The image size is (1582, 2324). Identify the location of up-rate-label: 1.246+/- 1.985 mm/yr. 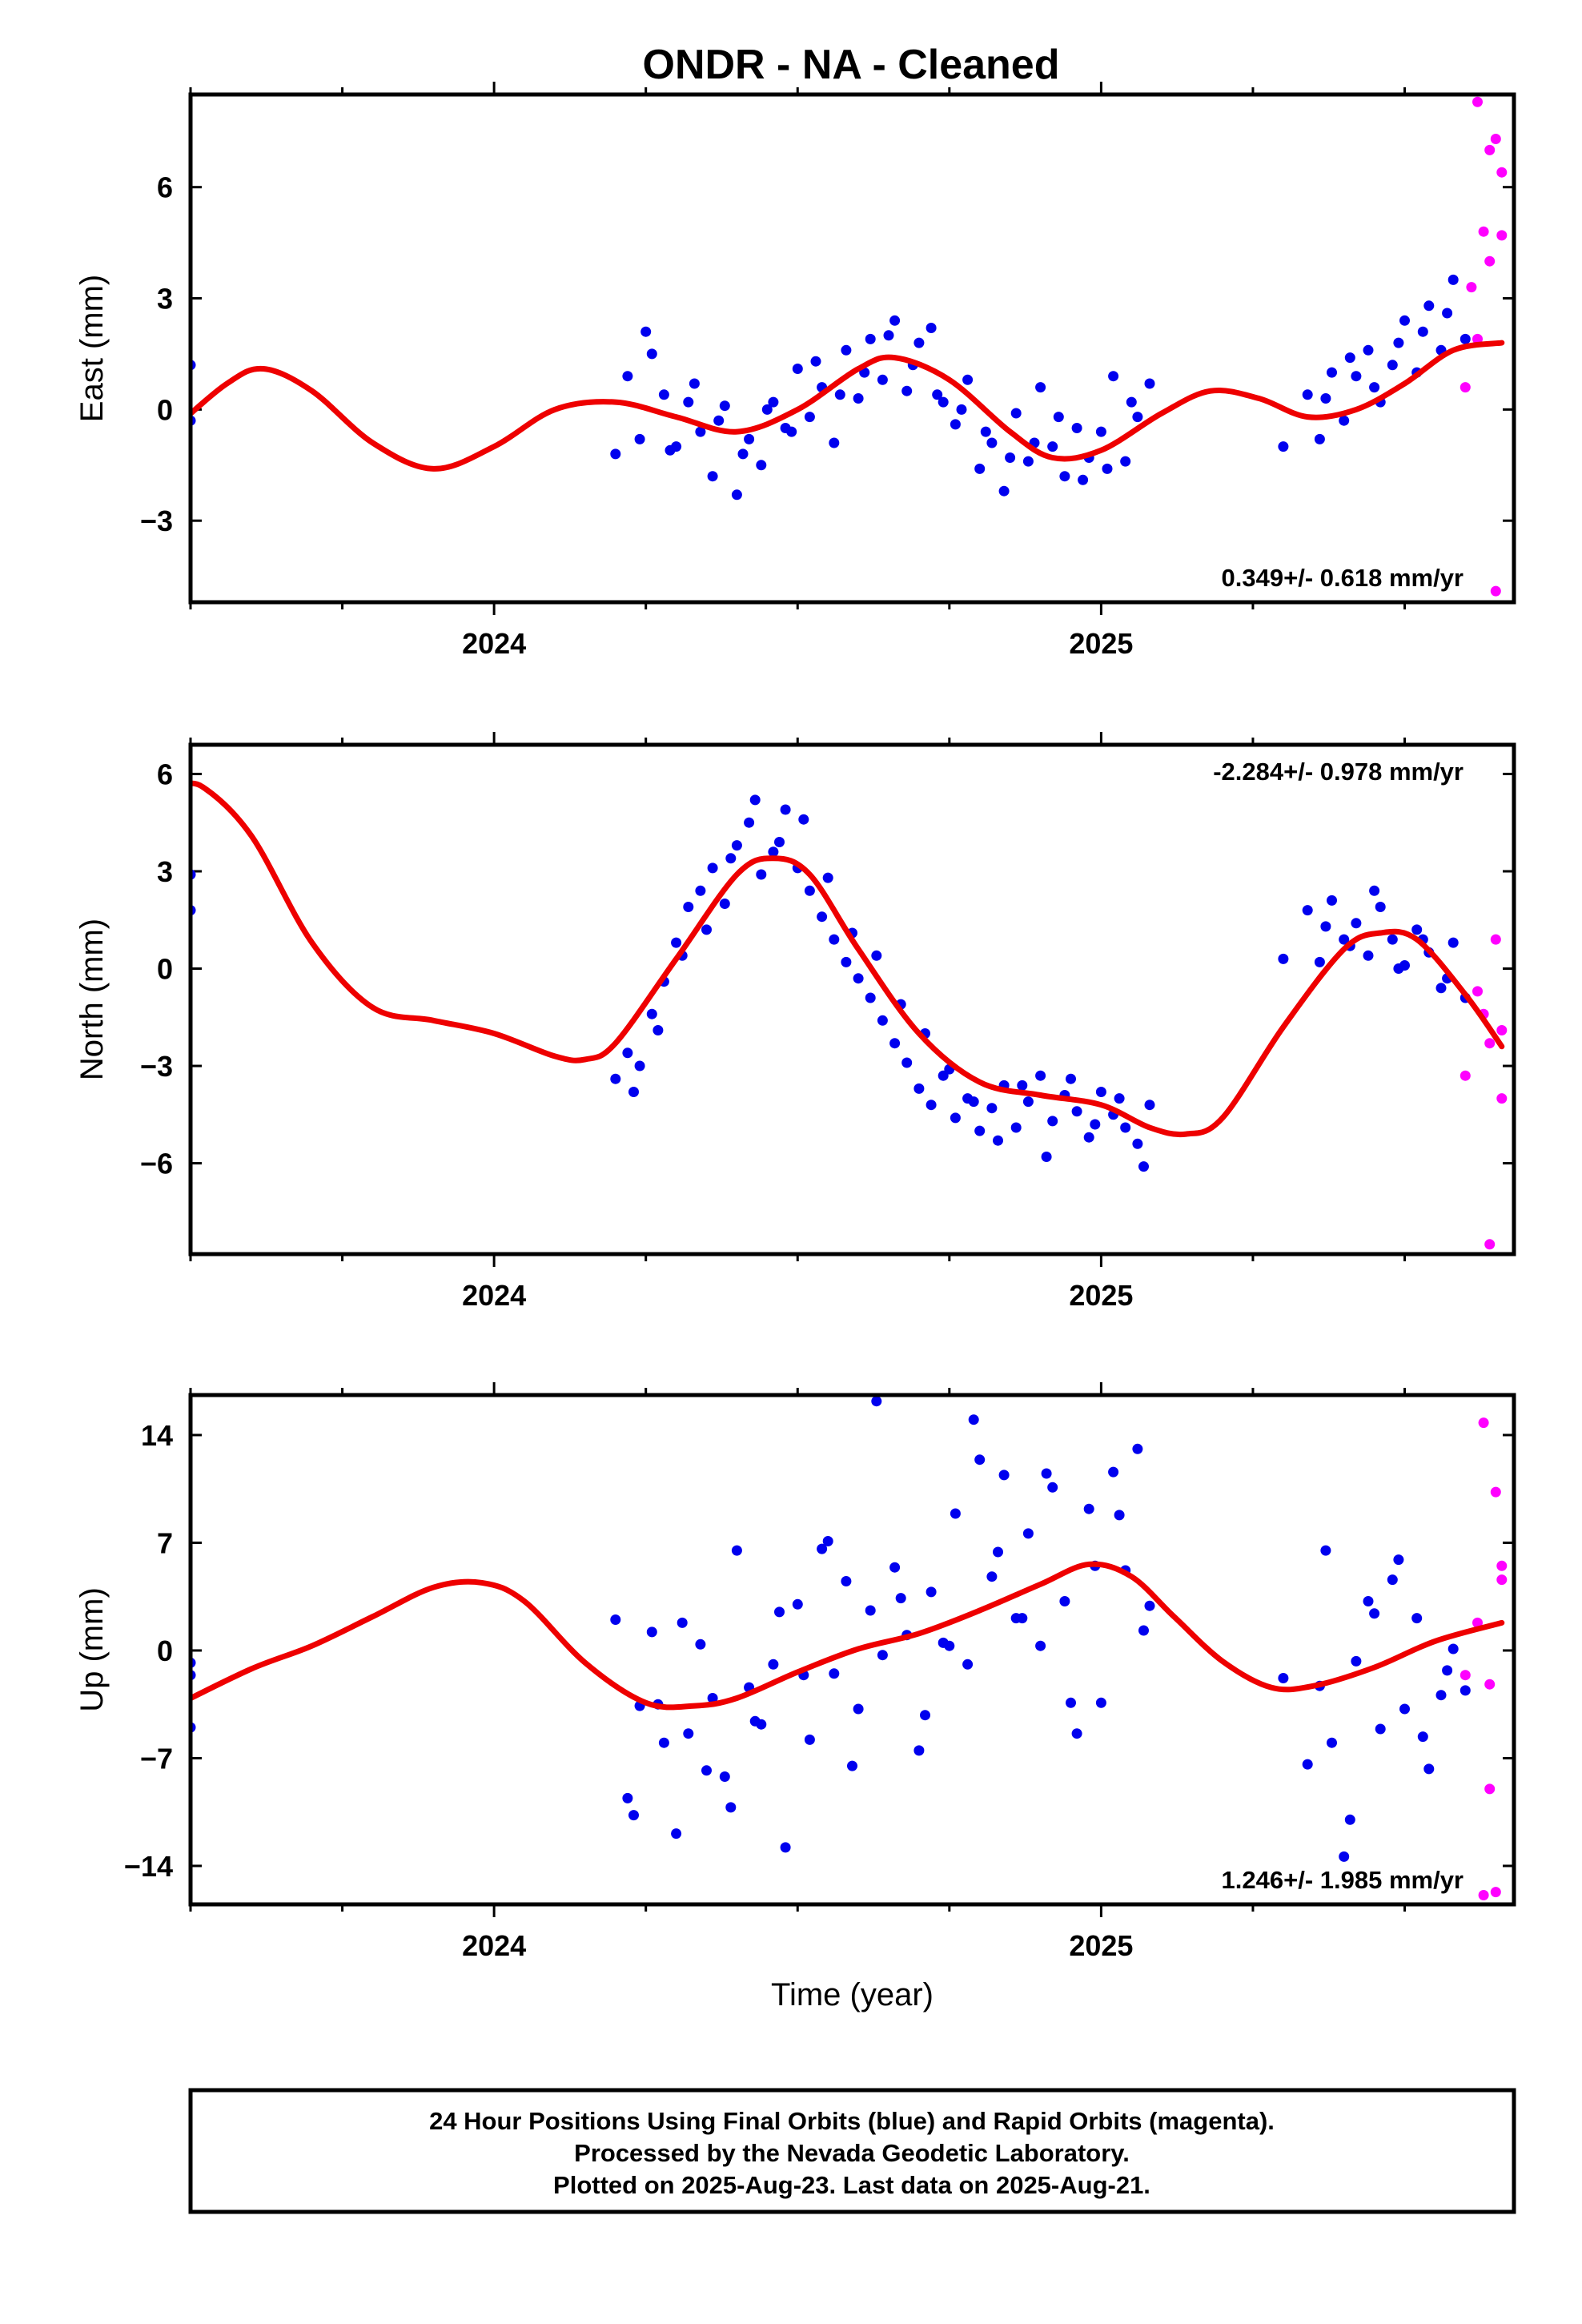
(1343, 1880).